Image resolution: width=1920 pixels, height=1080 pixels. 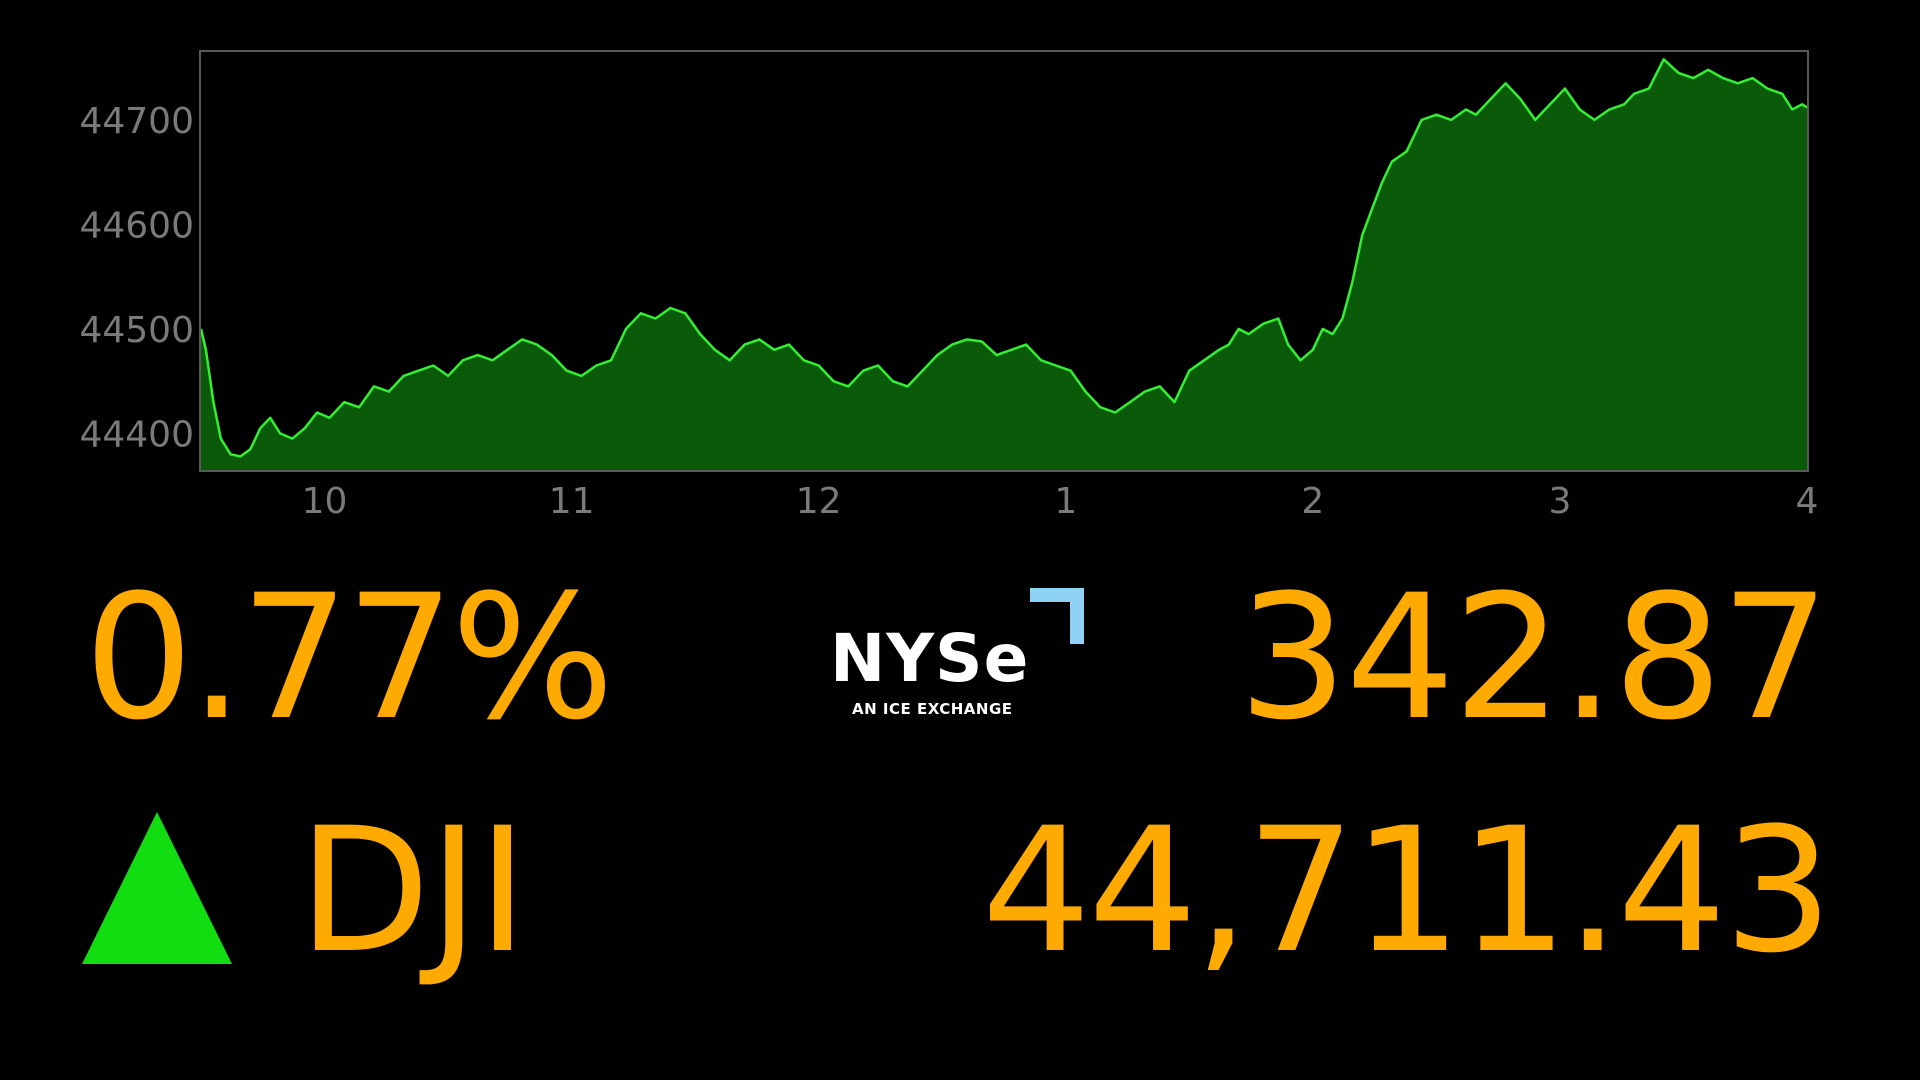 I want to click on logo-tagline: AN ICE EXCHANGE, so click(x=932, y=709).